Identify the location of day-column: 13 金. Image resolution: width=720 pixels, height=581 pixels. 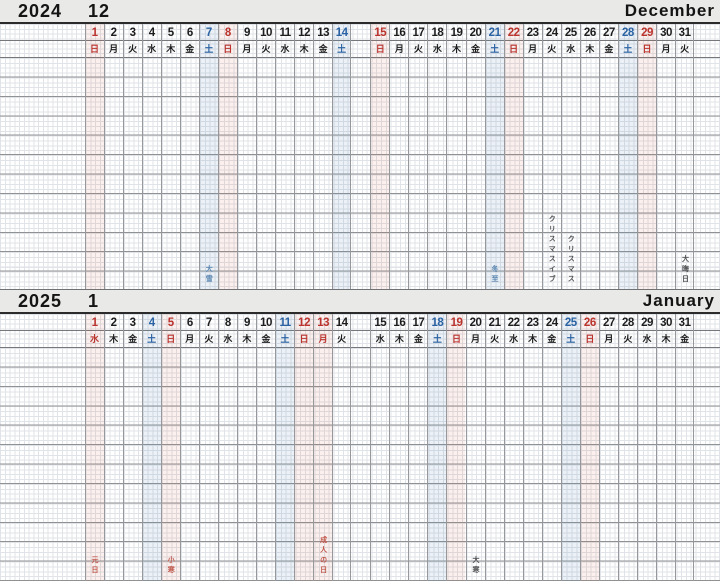
(322, 156).